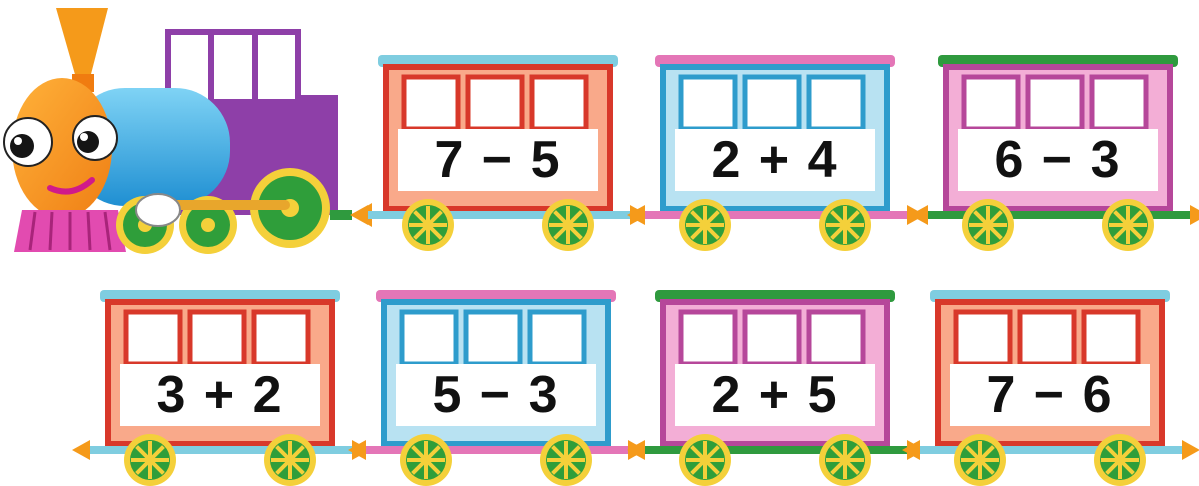 Image resolution: width=1199 pixels, height=486 pixels. What do you see at coordinates (220, 205) in the screenshot?
I see `piston-rod` at bounding box center [220, 205].